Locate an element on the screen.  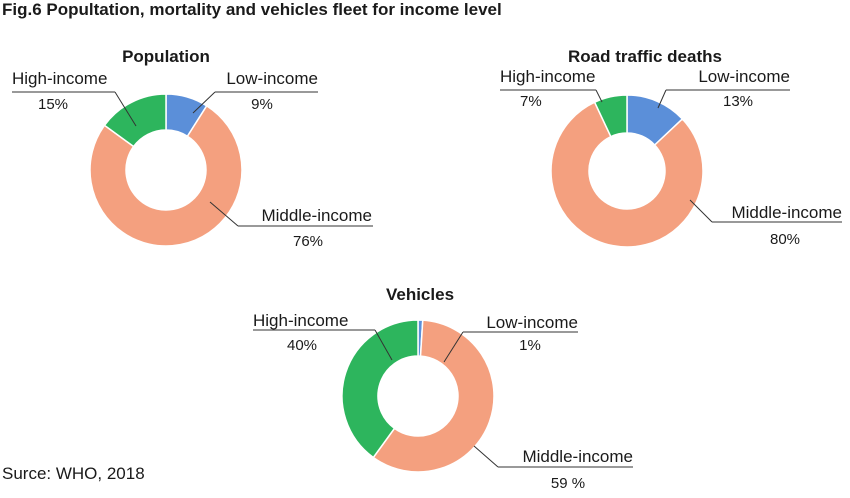
slice-value-label: 7% is located at coordinates (531, 101).